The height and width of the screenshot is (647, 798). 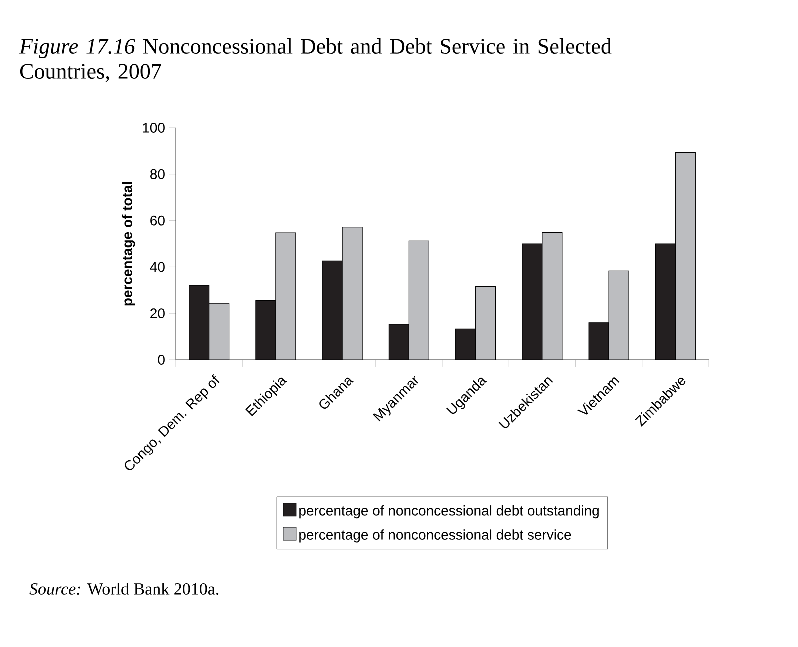 I want to click on legend-label: percentage of nonconcessional debt service, so click(x=436, y=536).